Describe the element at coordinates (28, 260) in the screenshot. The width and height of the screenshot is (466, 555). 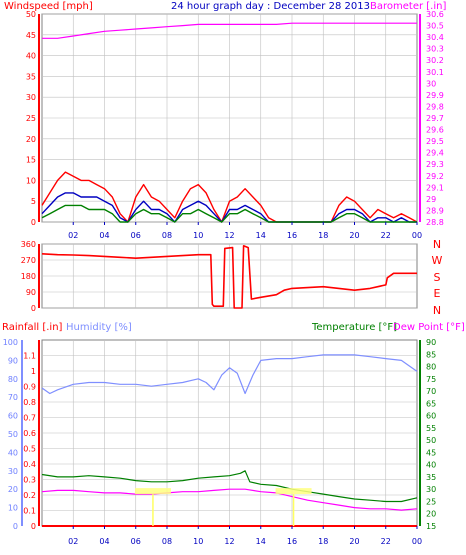
I see `direction-tick-label: 270` at that location.